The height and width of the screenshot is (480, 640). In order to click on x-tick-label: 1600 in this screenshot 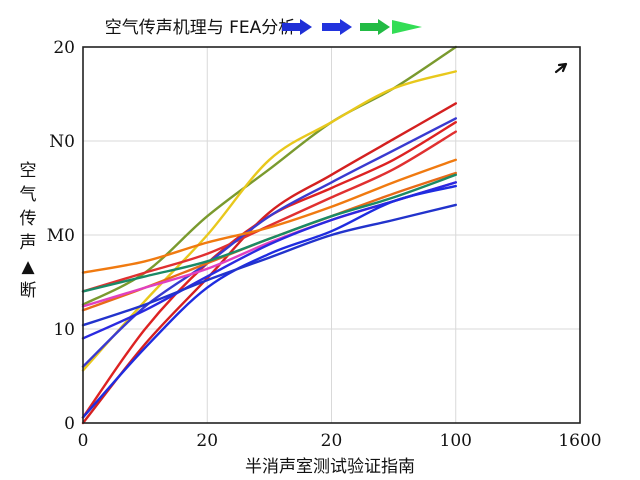, I will do `click(579, 441)`.